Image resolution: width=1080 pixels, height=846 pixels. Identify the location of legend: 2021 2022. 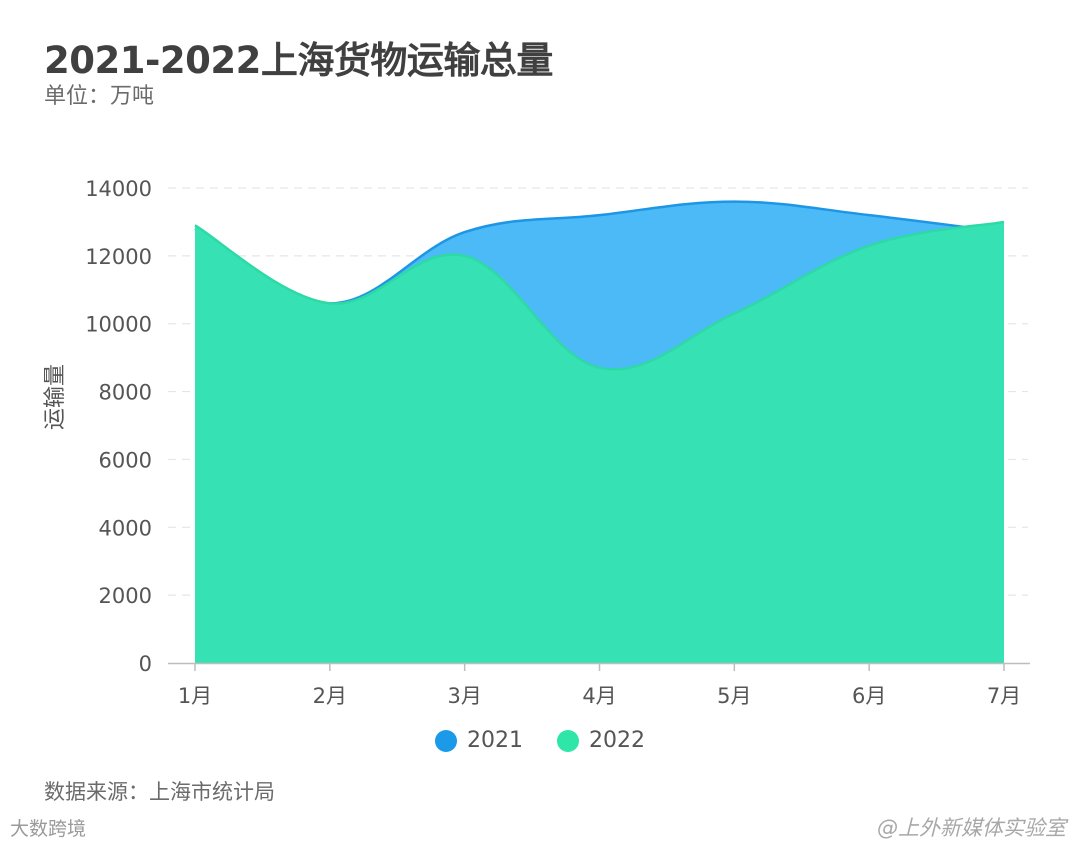
(540, 740).